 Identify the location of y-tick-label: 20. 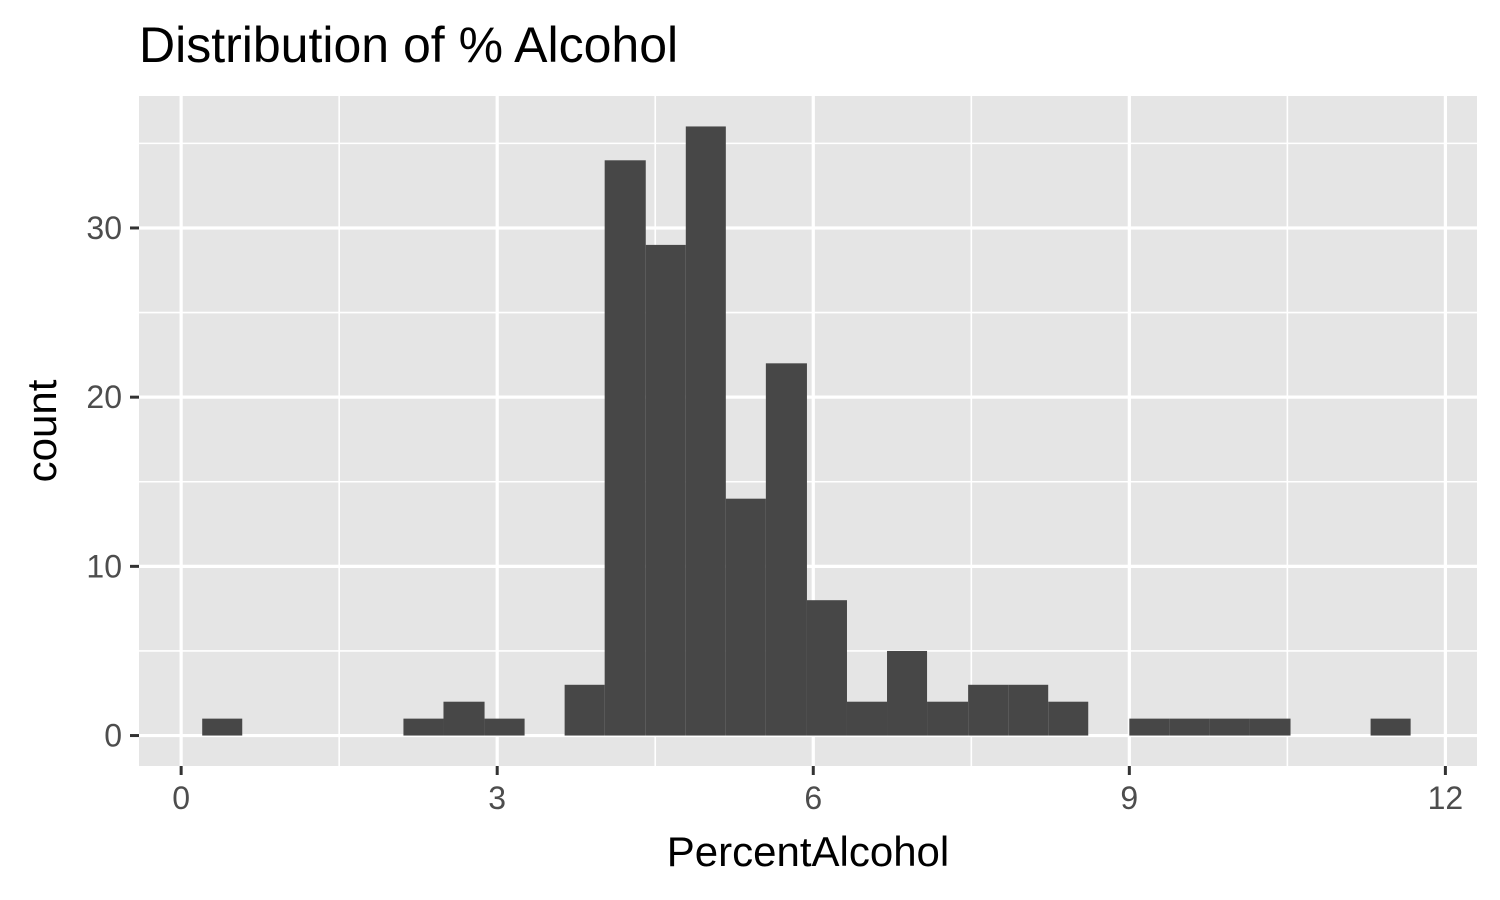
(104, 397).